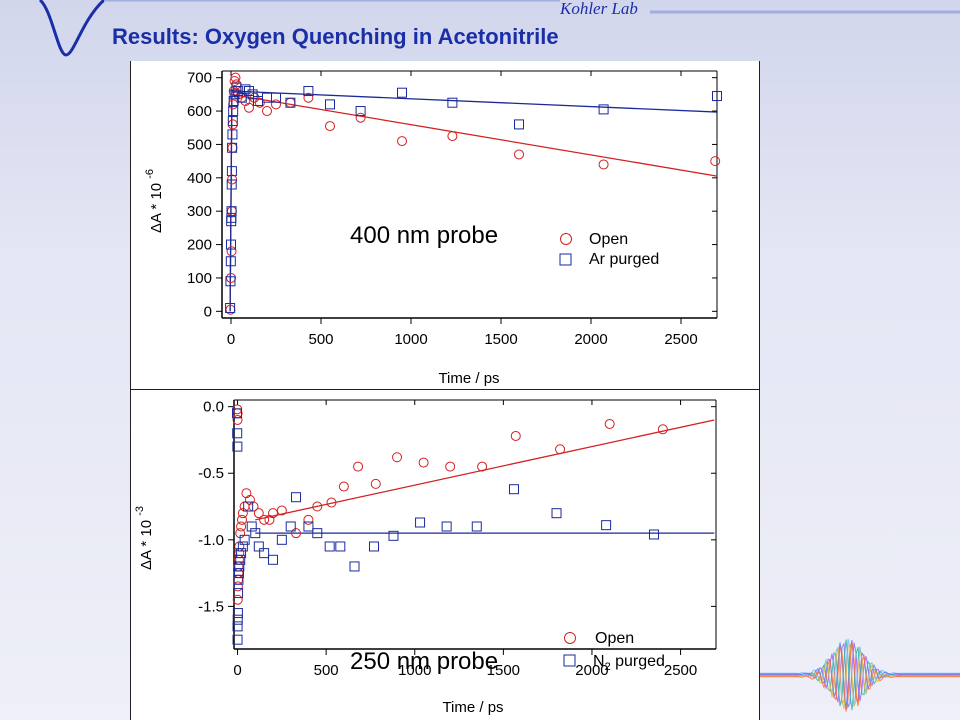 This screenshot has height=720, width=960. I want to click on x-tick-label: 2500, so click(680, 339).